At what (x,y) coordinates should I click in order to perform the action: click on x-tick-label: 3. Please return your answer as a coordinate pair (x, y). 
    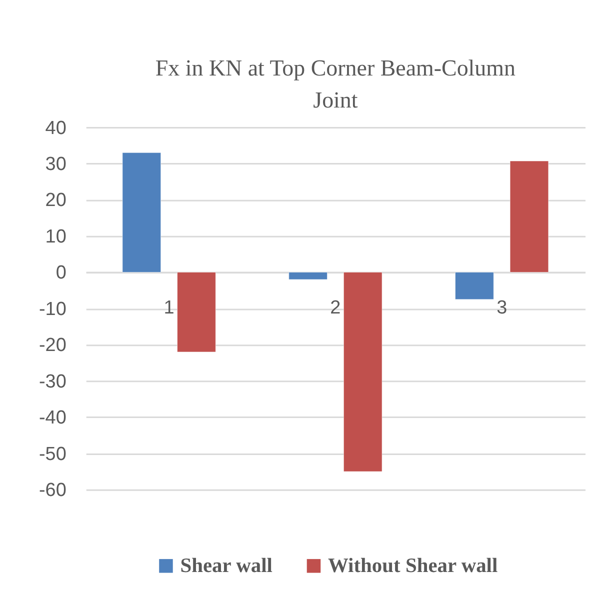
    Looking at the image, I should click on (502, 308).